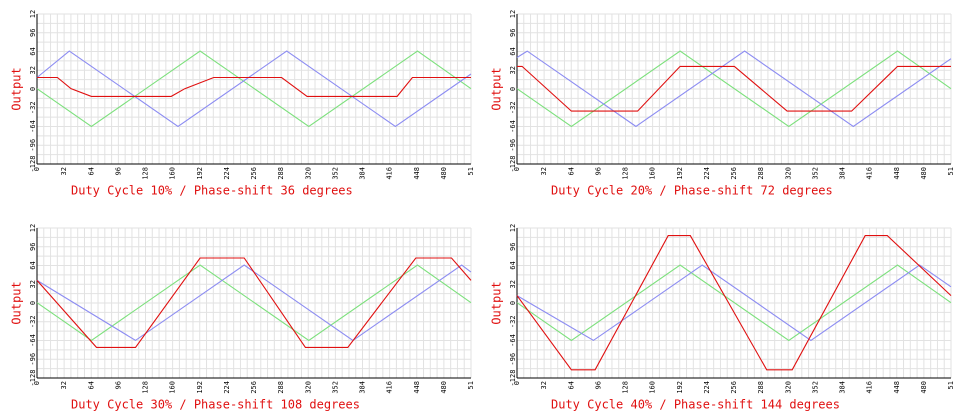 This screenshot has height=420, width=960. Describe the element at coordinates (33, 228) in the screenshot. I see `y-tick-label: 12` at that location.